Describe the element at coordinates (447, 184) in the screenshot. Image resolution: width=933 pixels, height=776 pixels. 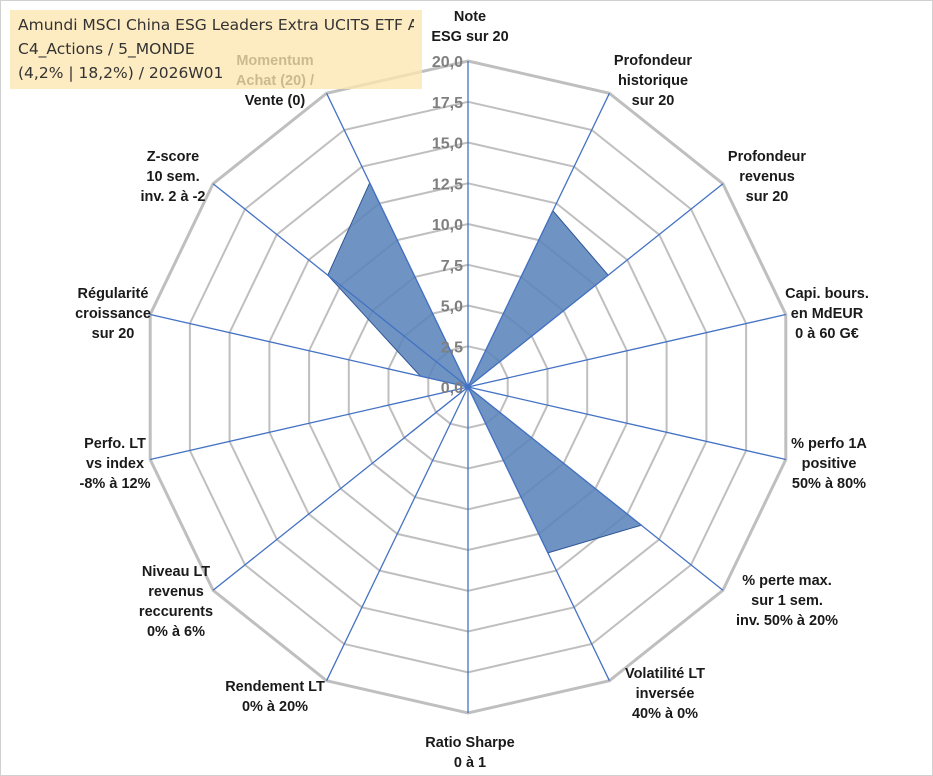
I see `tick-label: 12,5` at that location.